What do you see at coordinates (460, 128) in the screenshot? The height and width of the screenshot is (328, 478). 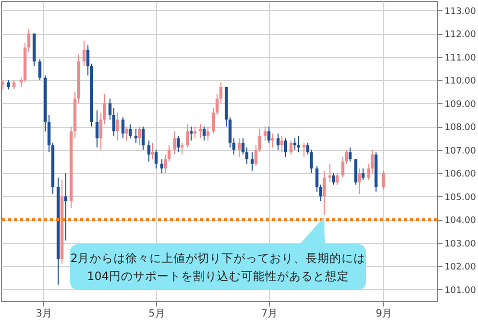 I see `y-tick-label: 108.00` at bounding box center [460, 128].